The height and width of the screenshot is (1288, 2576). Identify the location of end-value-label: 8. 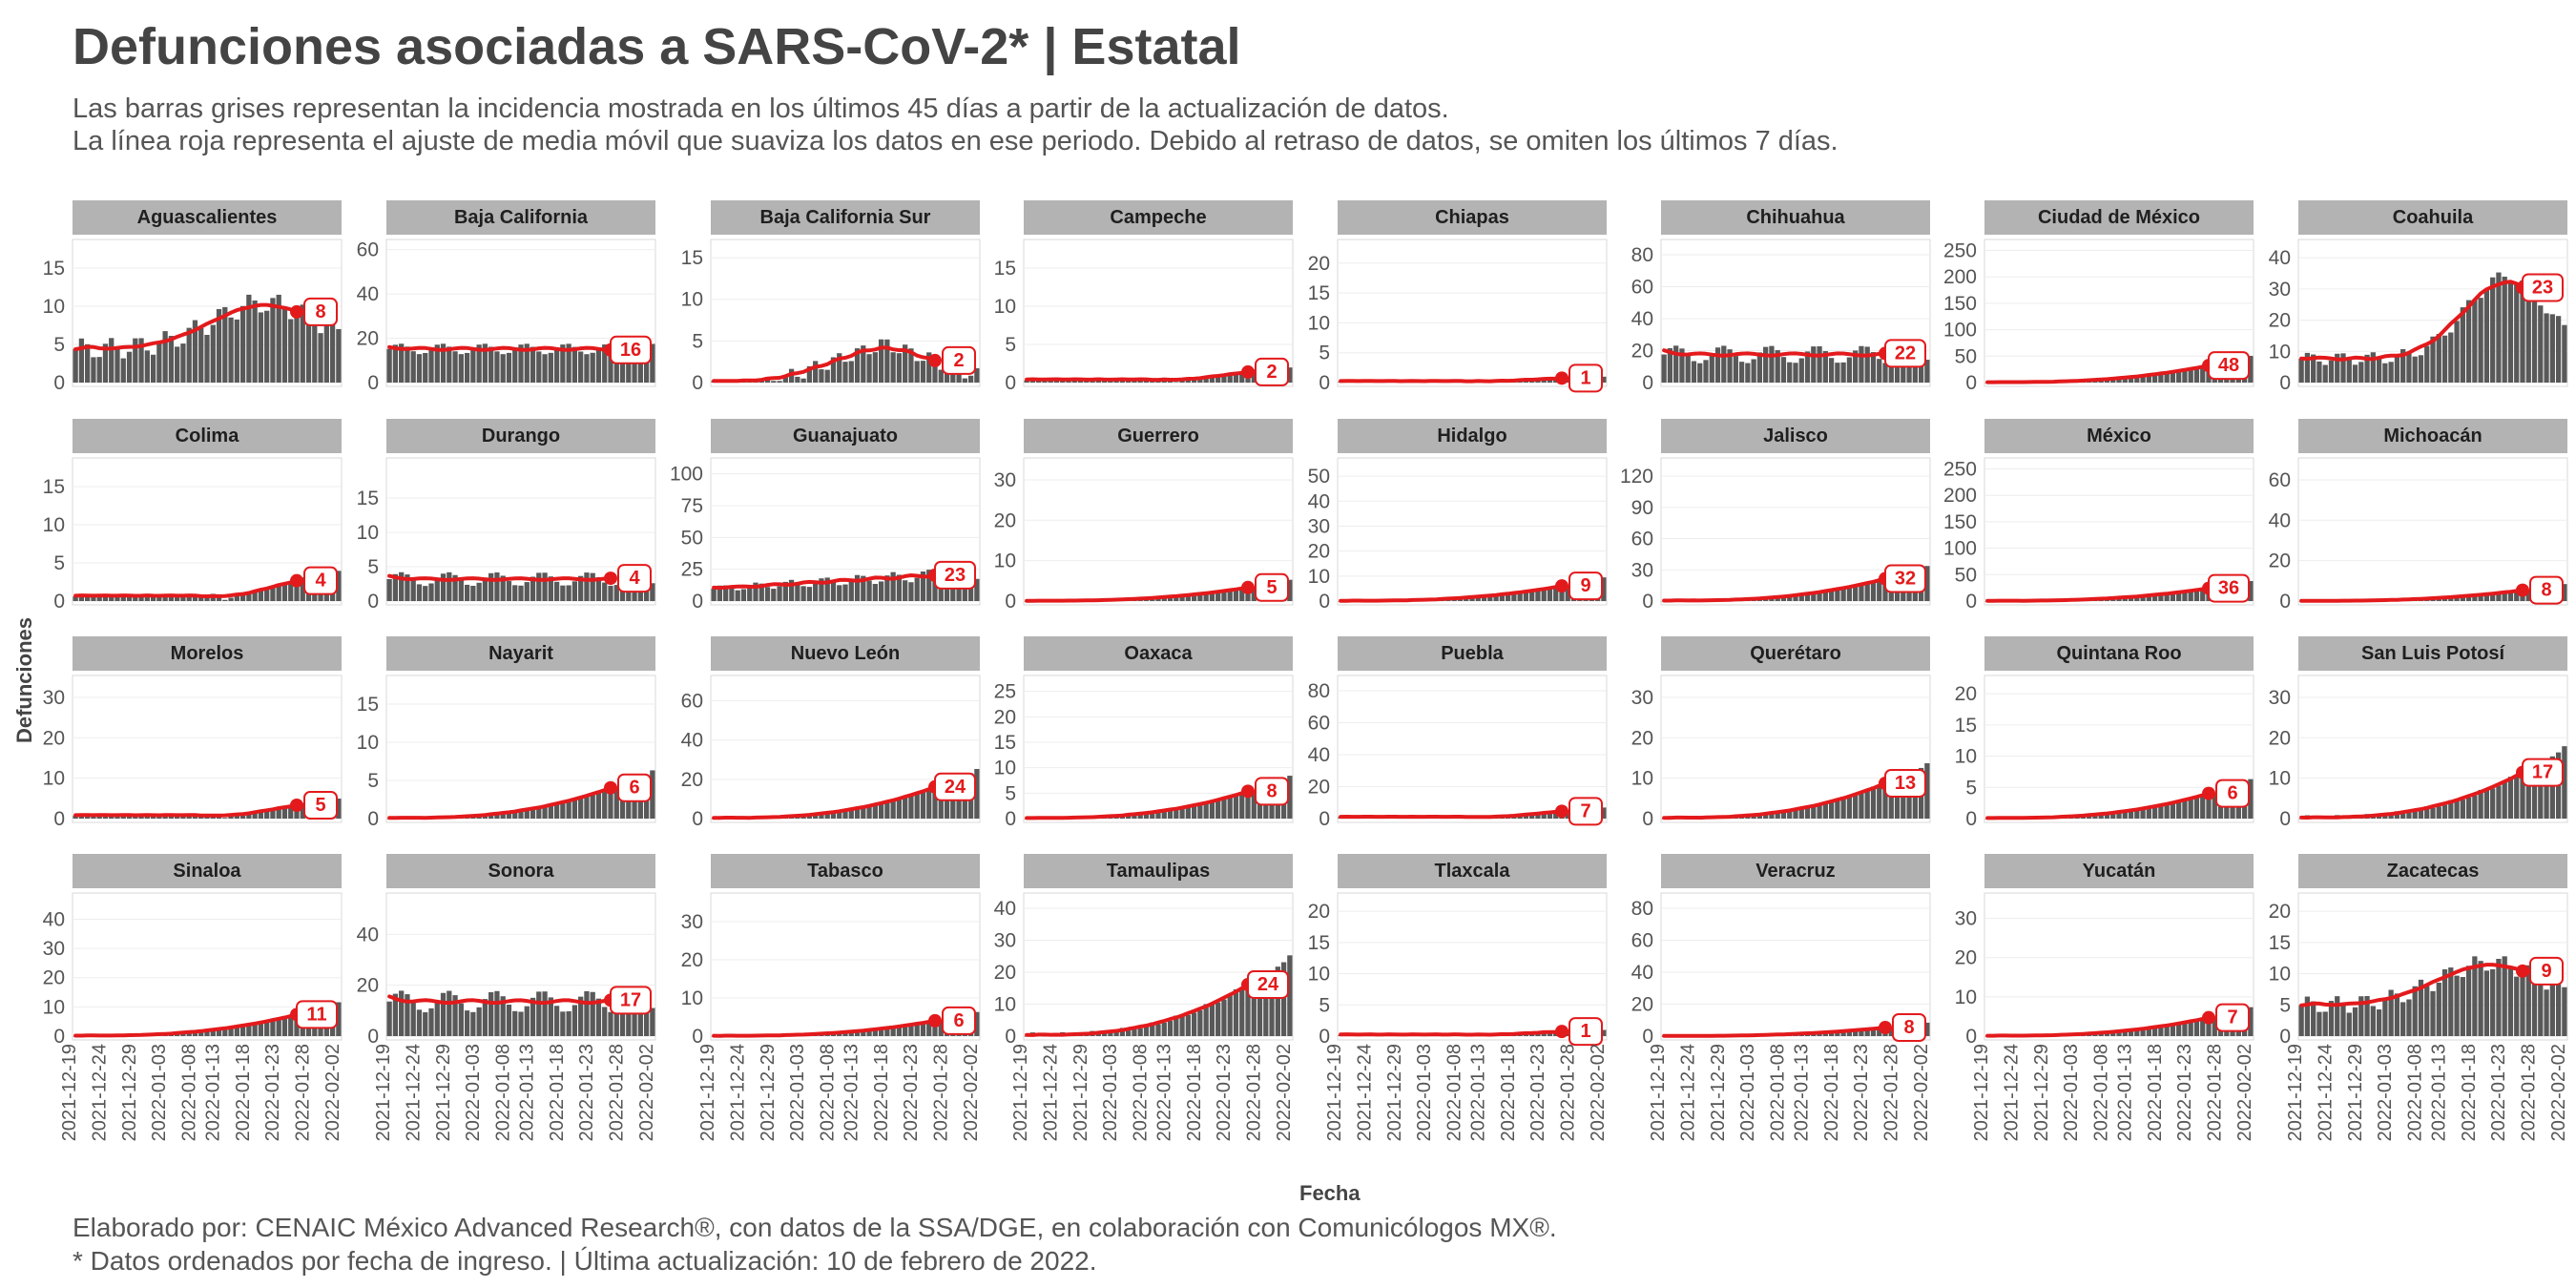
(1908, 1027).